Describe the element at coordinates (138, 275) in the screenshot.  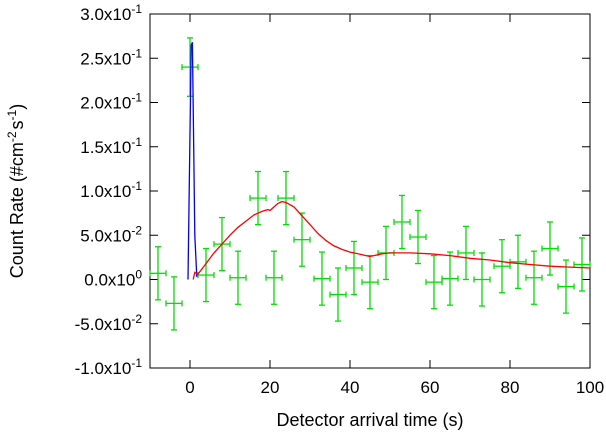
I see `y-tick-exponent: 0` at that location.